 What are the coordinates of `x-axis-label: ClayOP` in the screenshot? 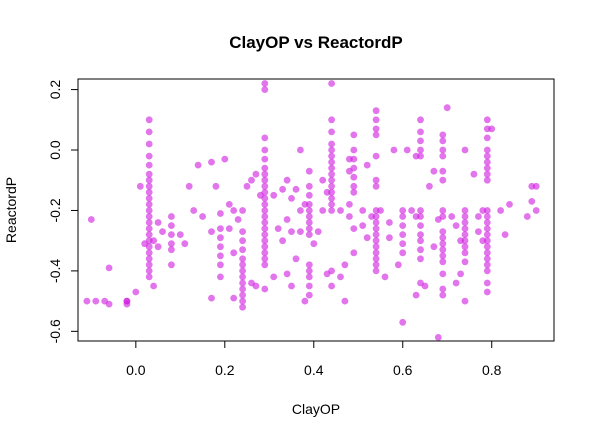 It's located at (316, 409).